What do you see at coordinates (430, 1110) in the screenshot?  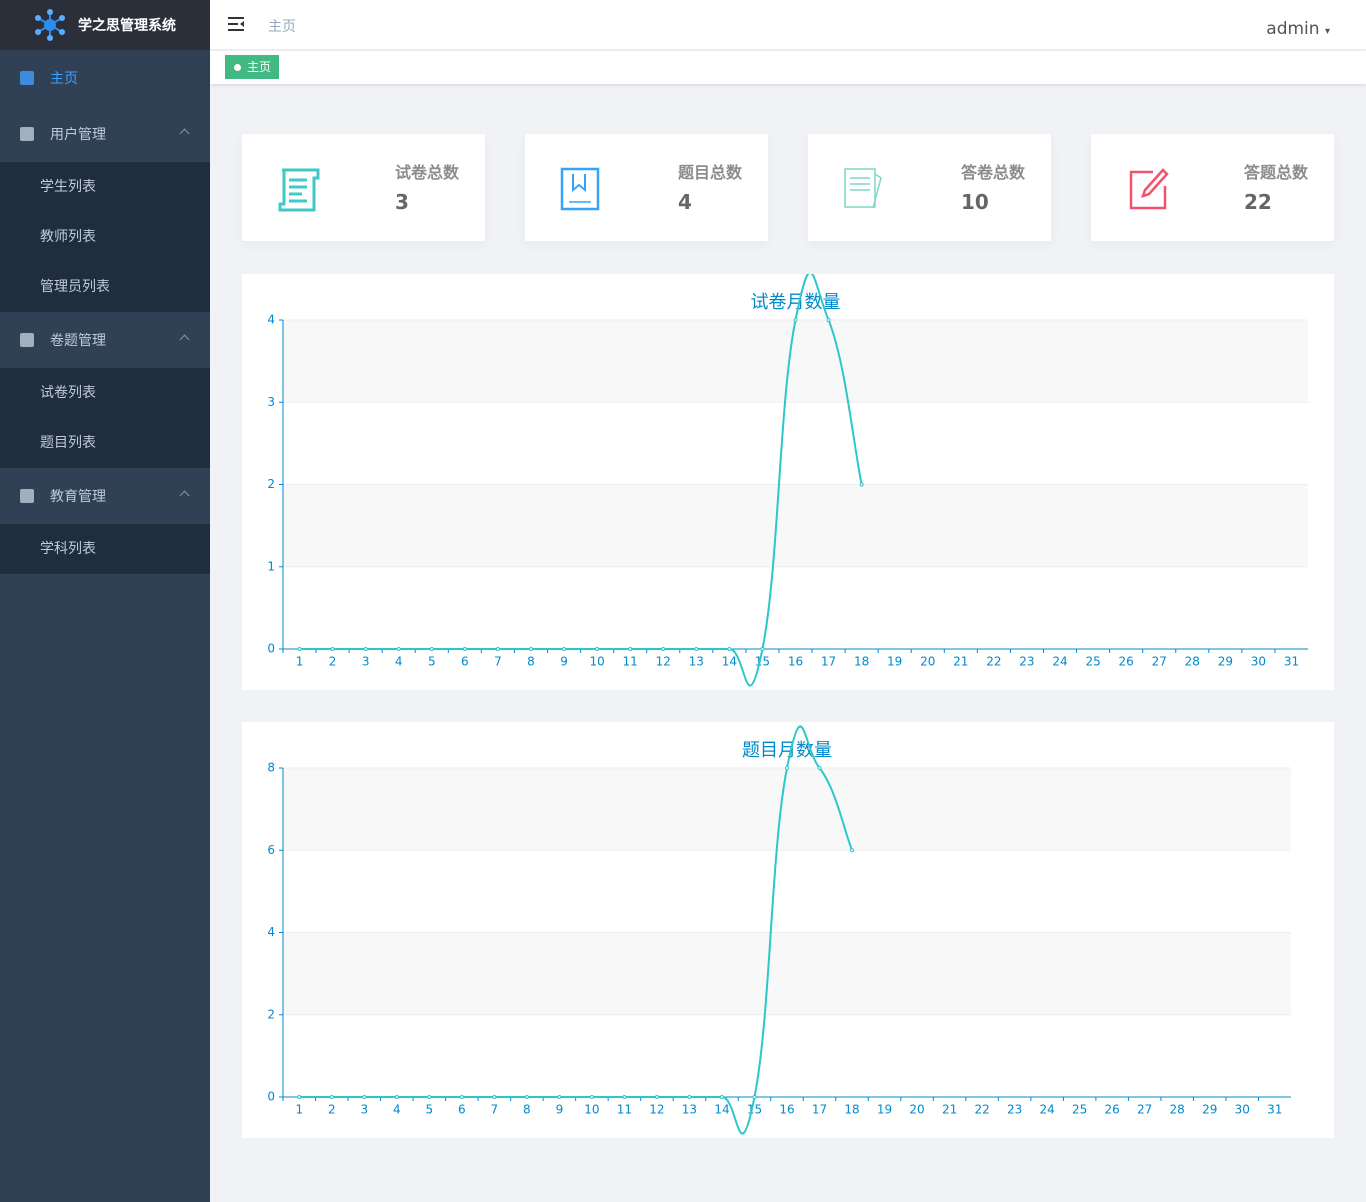 I see `x-tick-label: 5` at bounding box center [430, 1110].